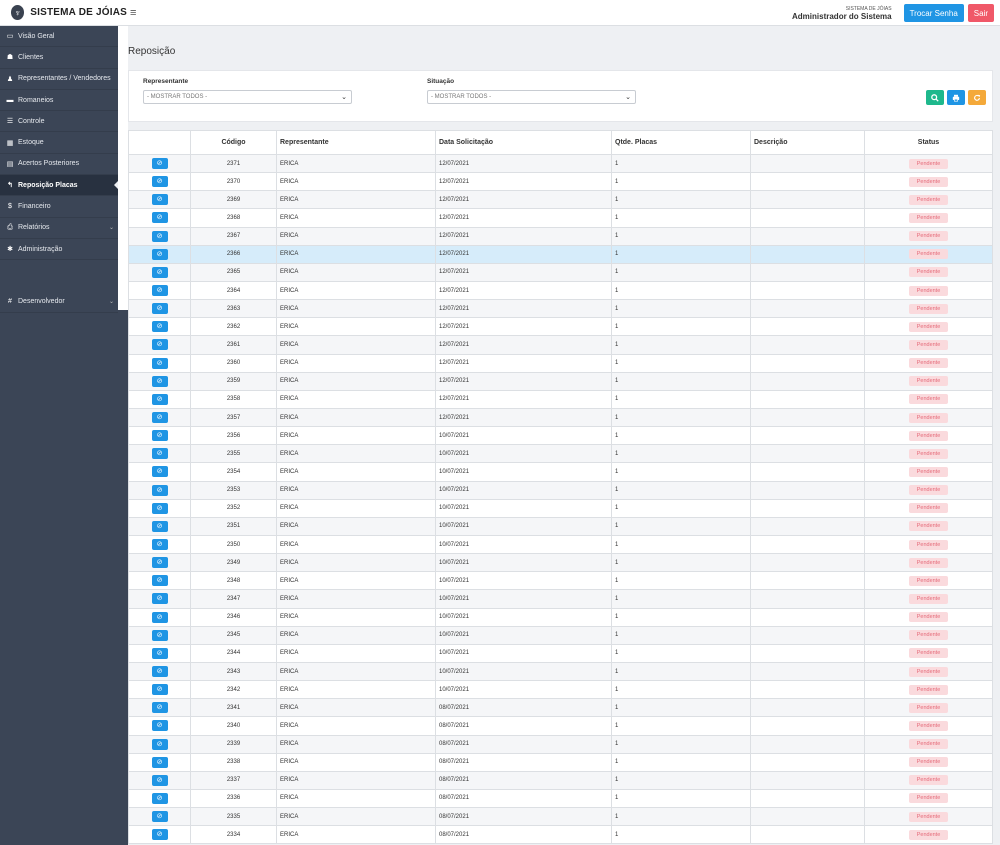 Image resolution: width=1000 pixels, height=845 pixels. I want to click on table-row: ⊘ 2366 ERICA 12/07/2021 1 Pendente, so click(560, 254).